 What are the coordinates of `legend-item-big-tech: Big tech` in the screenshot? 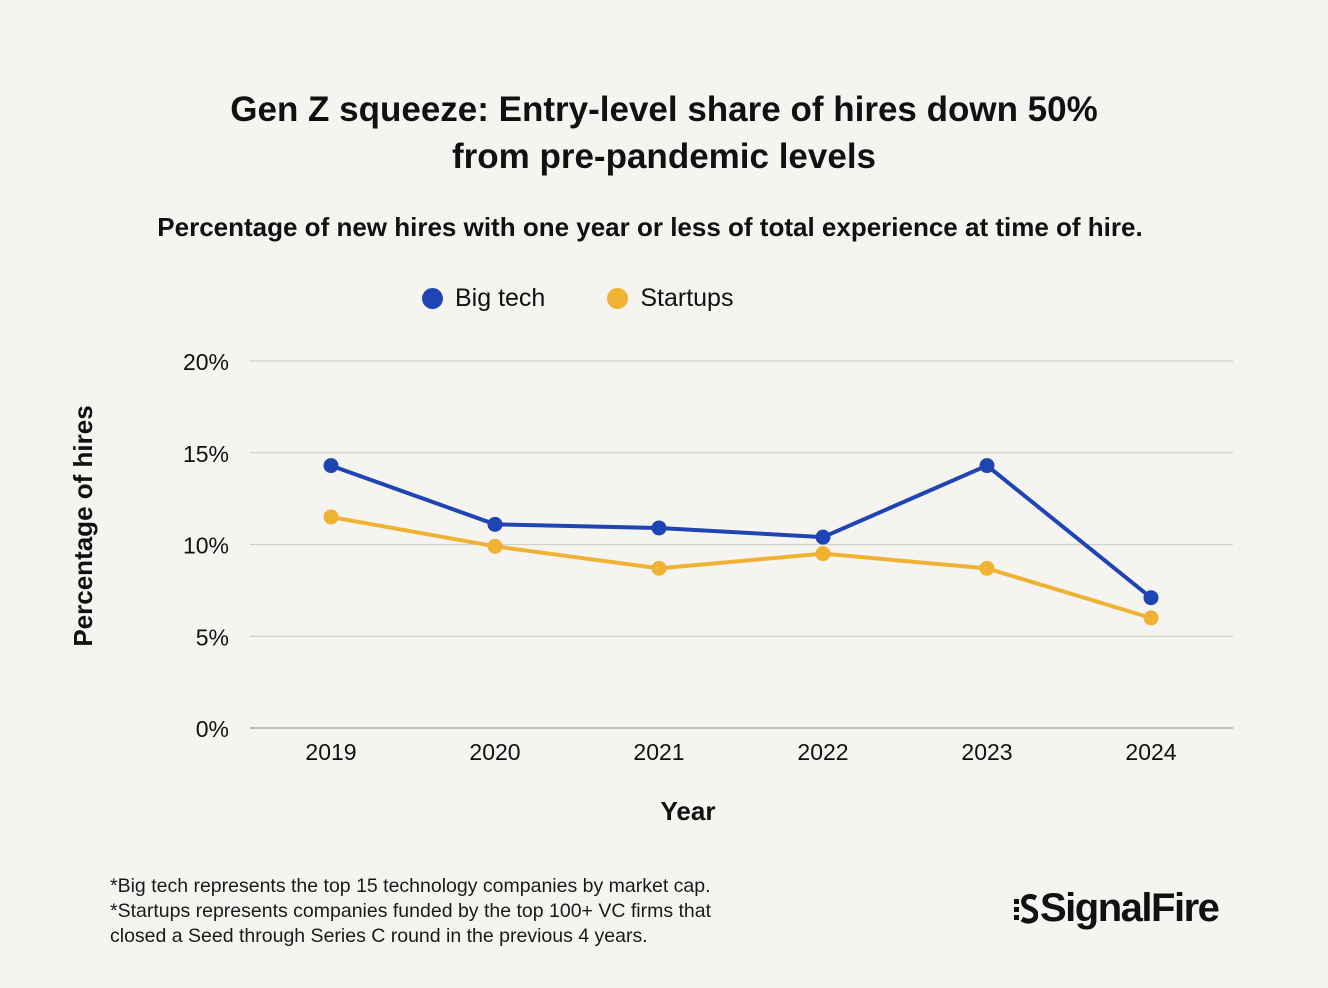 It's located at (483, 298).